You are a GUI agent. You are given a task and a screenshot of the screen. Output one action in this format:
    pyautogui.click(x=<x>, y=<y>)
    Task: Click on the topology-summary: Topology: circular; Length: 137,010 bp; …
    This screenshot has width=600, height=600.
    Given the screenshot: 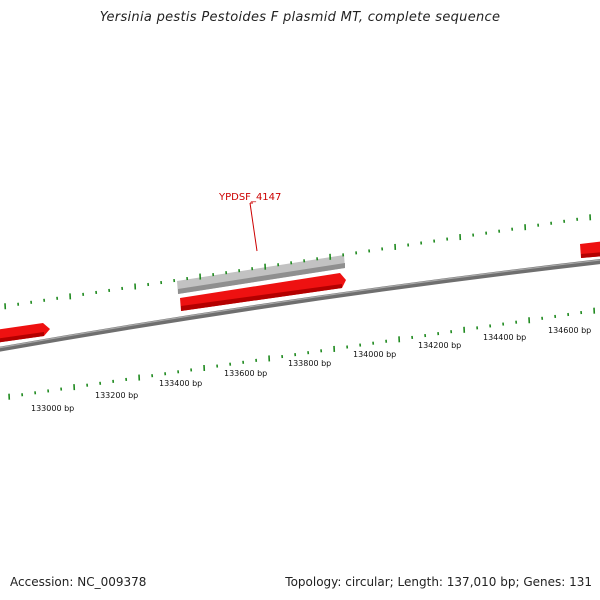 What is the action you would take?
    pyautogui.click(x=438, y=582)
    